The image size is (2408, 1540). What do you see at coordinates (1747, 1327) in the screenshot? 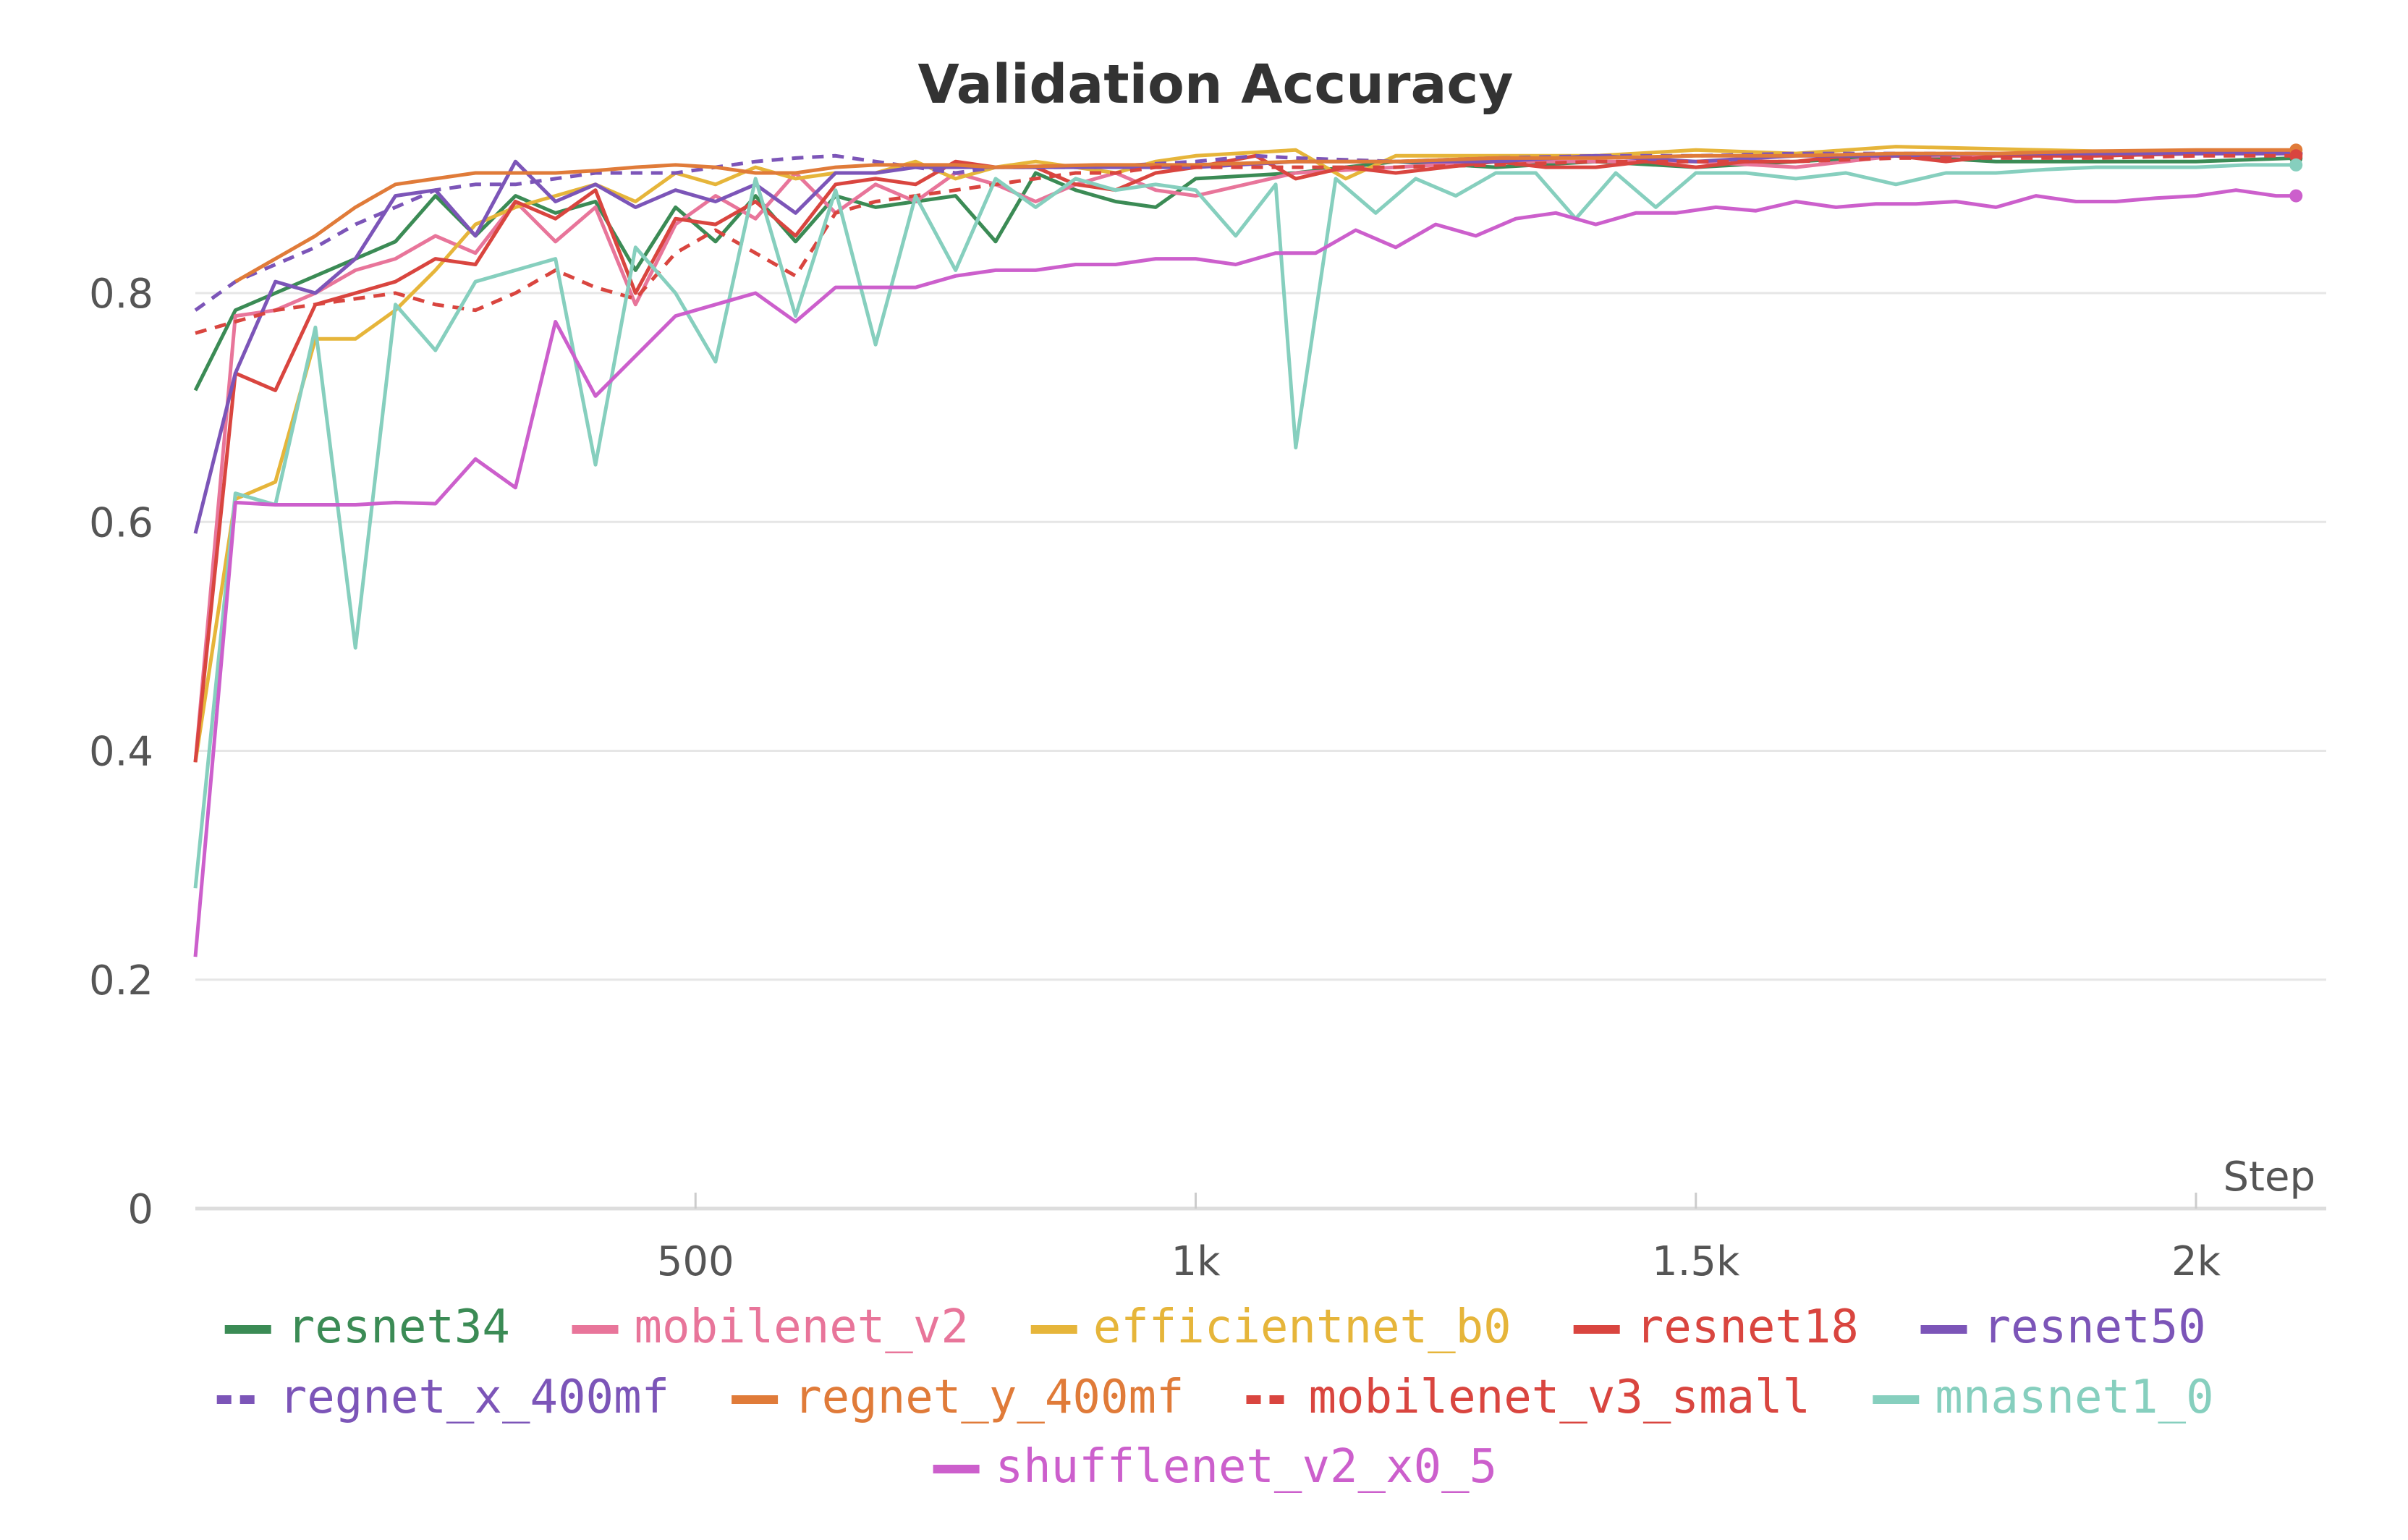
I see `legend-label: resnet18` at bounding box center [1747, 1327].